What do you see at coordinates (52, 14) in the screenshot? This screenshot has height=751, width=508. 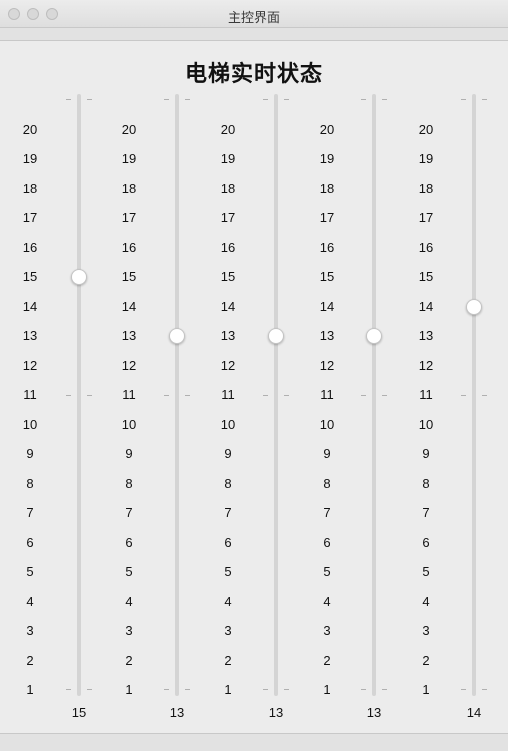 I see `zoom-window-icon` at bounding box center [52, 14].